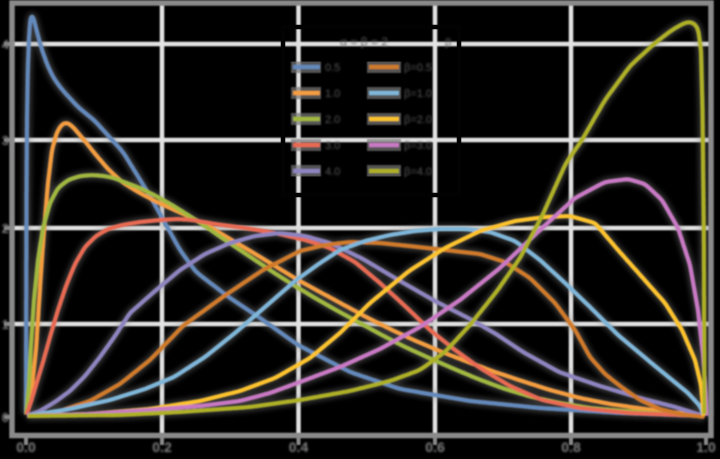 This screenshot has width=720, height=459. Describe the element at coordinates (5, 324) in the screenshot. I see `svg-text: 1` at that location.